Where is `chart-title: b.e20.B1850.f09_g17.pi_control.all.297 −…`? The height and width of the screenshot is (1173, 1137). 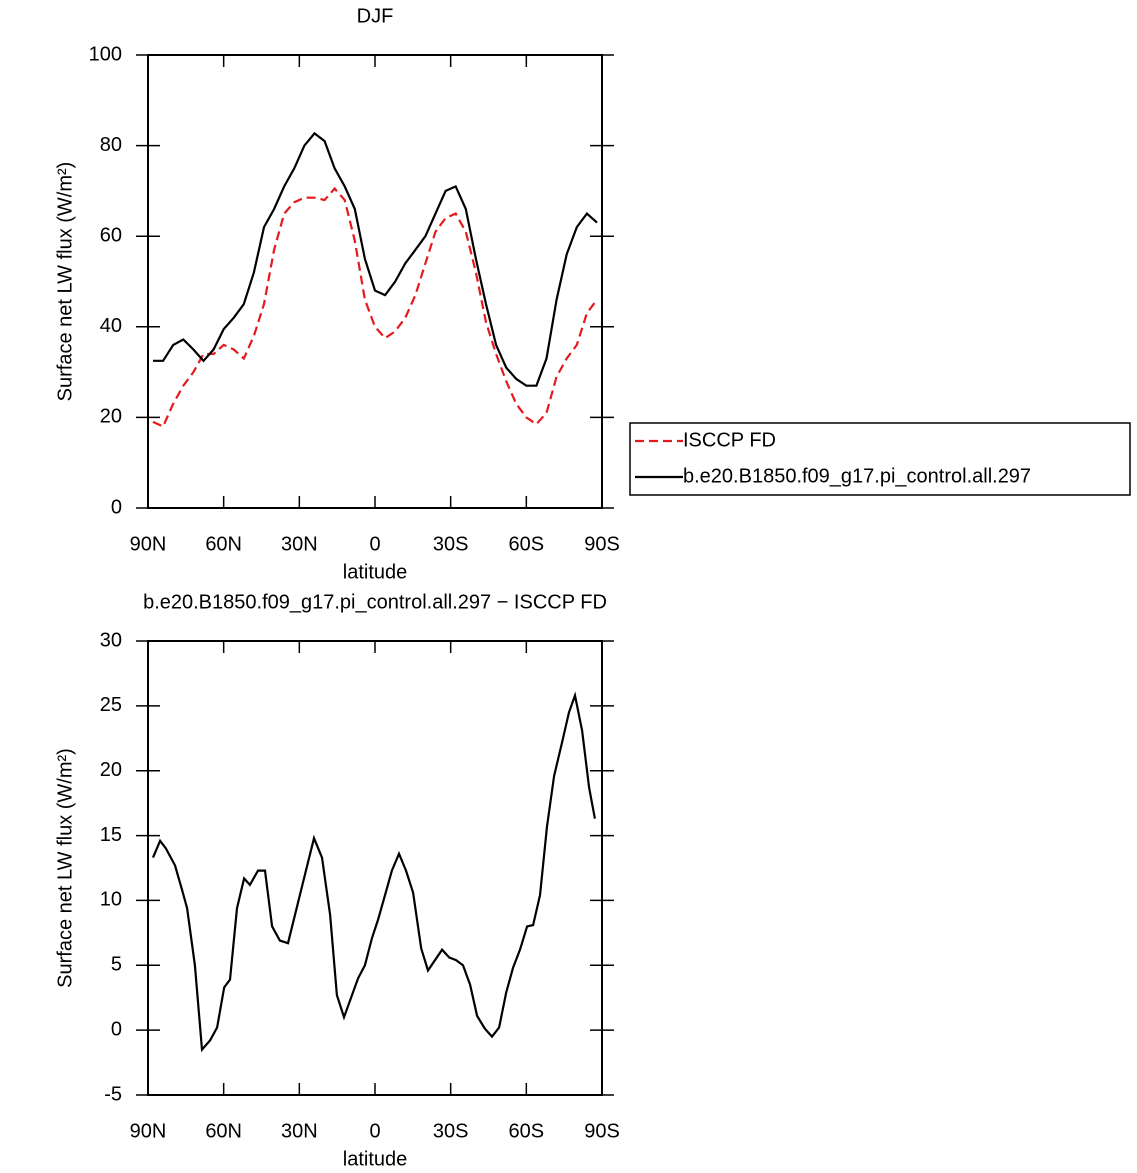
chart-title: b.e20.B1850.f09_g17.pi_control.all.297 −… is located at coordinates (375, 602).